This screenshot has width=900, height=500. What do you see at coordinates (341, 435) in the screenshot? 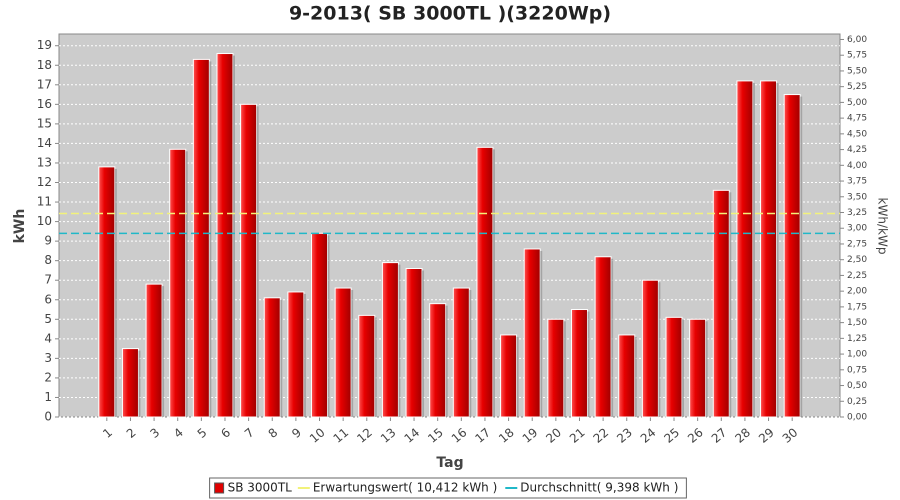
I see `x-tick-label: 11` at bounding box center [341, 435].